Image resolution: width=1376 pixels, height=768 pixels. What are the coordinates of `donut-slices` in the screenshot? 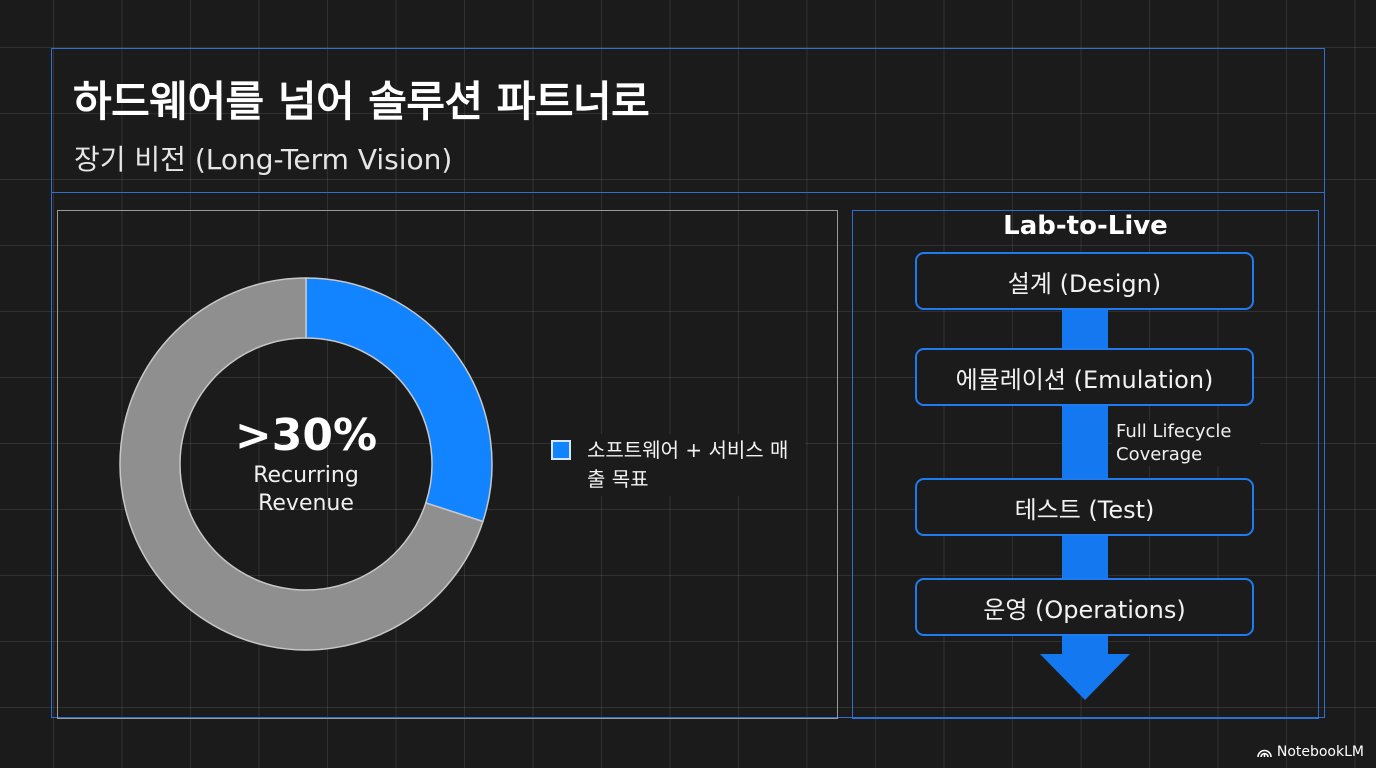 It's located at (306, 464).